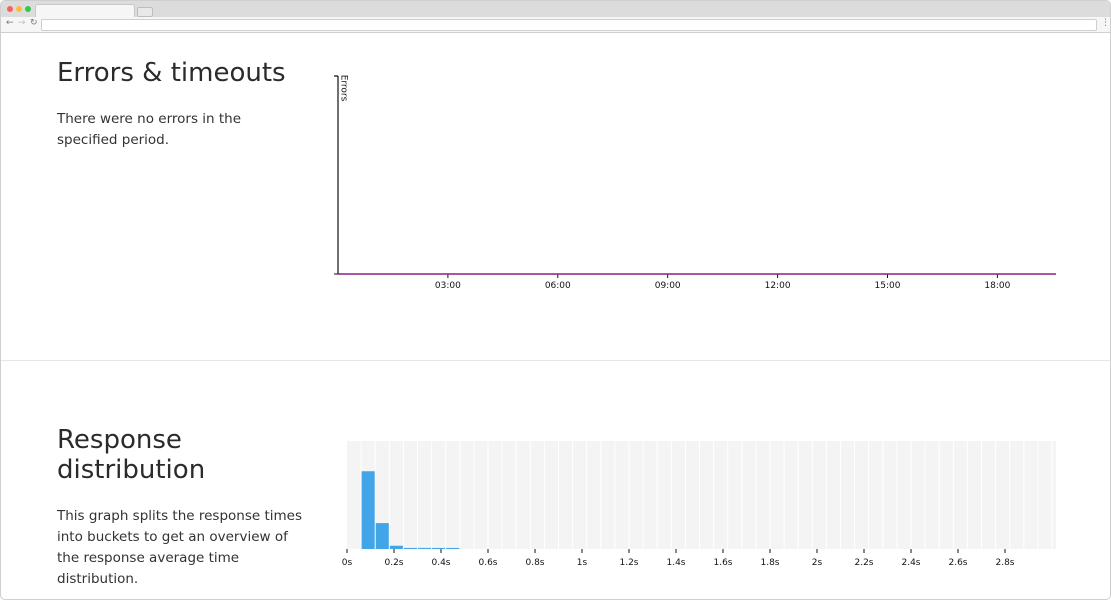 This screenshot has width=1111, height=600. Describe the element at coordinates (910, 563) in the screenshot. I see `x-tick-label: 2.4s` at that location.